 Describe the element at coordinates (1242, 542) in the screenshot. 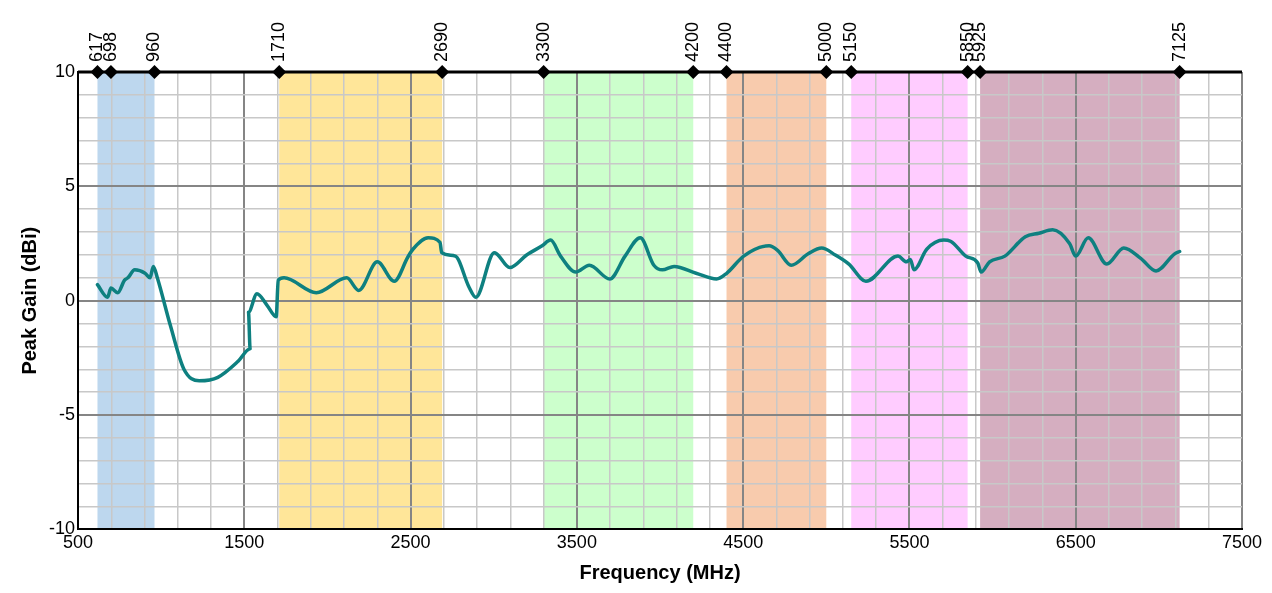

I see `x-tick-label: 7500` at that location.